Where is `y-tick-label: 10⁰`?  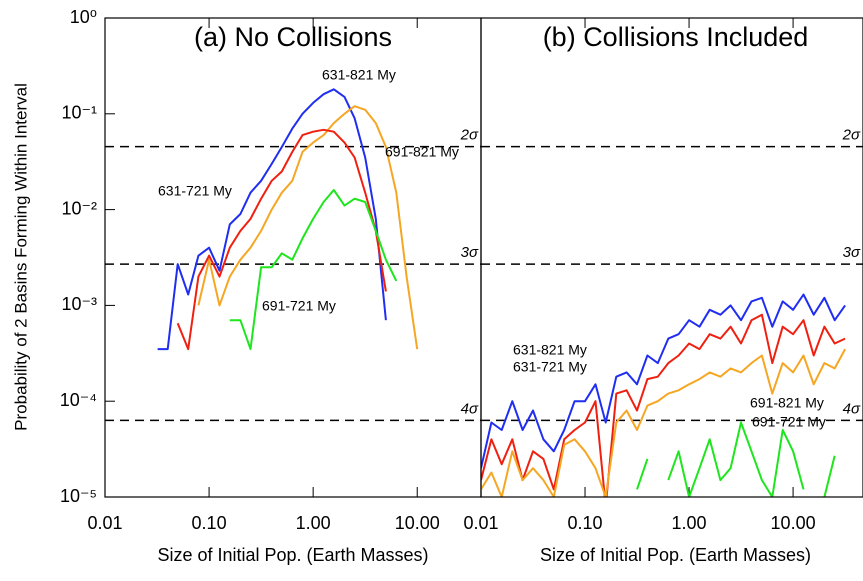
y-tick-label: 10⁰ is located at coordinates (83, 17).